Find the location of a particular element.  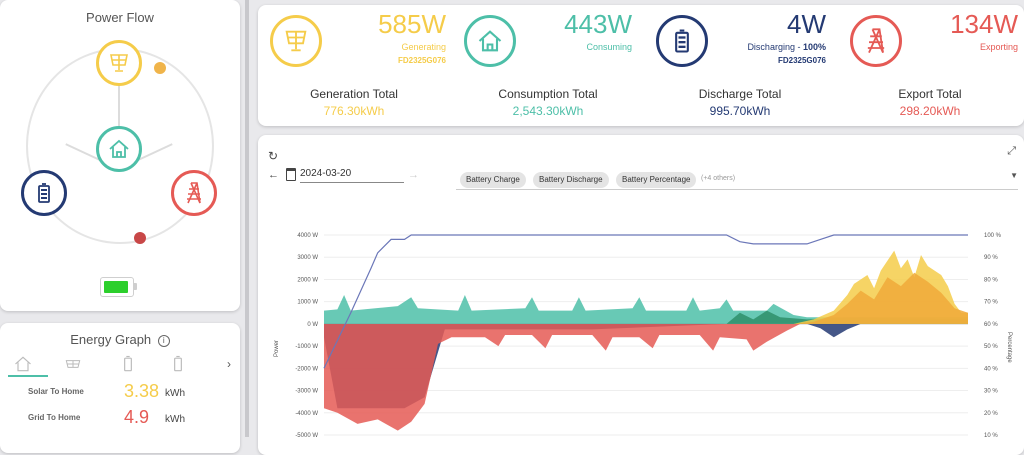

consumption-value: 443W is located at coordinates (598, 24).